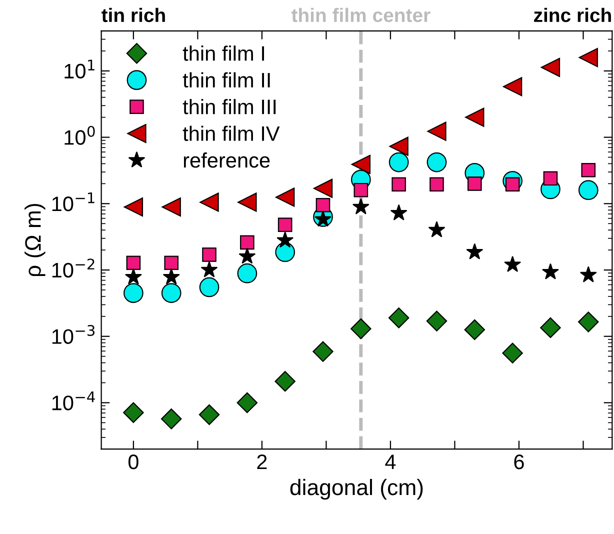  What do you see at coordinates (35, 240) in the screenshot?
I see `y-axis-title: ρ (Ω m)` at bounding box center [35, 240].